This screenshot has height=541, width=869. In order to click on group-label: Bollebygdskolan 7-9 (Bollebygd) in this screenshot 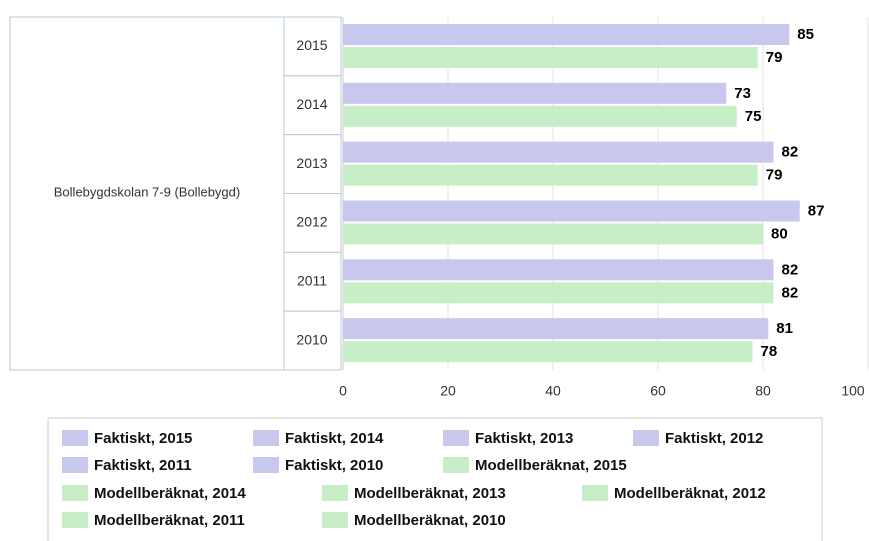, I will do `click(147, 191)`.